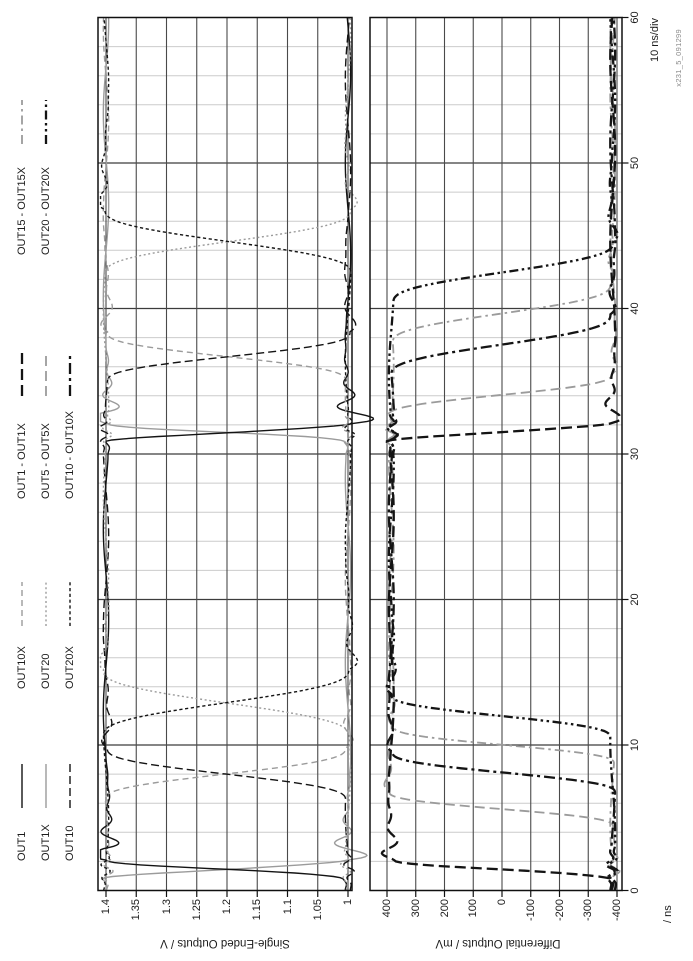 The width and height of the screenshot is (693, 961). I want to click on ytick-label: 1.35, so click(136, 910).